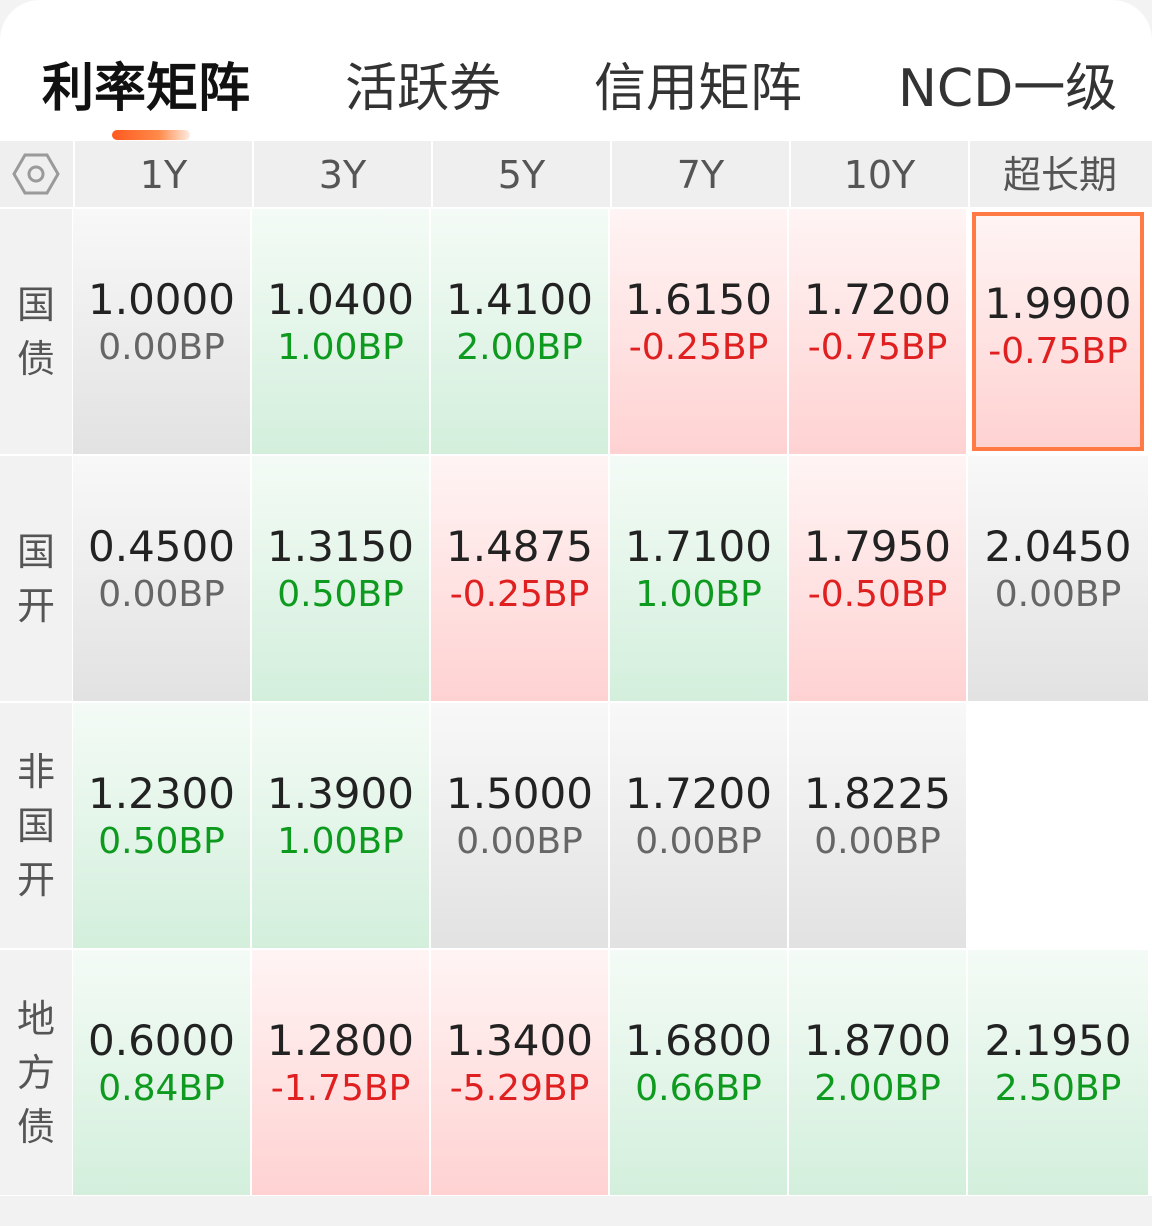 This screenshot has height=1226, width=1152. Describe the element at coordinates (519, 546) in the screenshot. I see `yield-value: 1.4875` at that location.